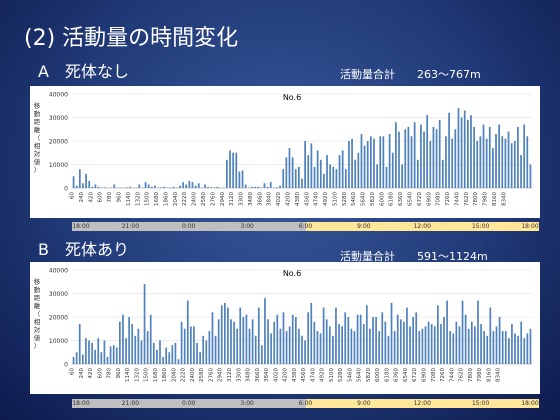  I want to click on x-tick-label: 8340, so click(504, 199).